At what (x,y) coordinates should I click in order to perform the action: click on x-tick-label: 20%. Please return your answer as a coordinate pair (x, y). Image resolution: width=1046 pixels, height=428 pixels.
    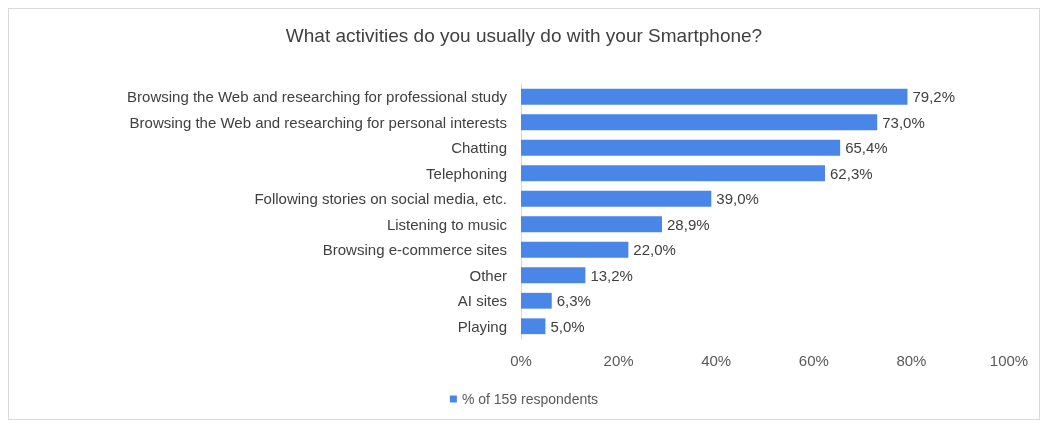
    Looking at the image, I should click on (618, 360).